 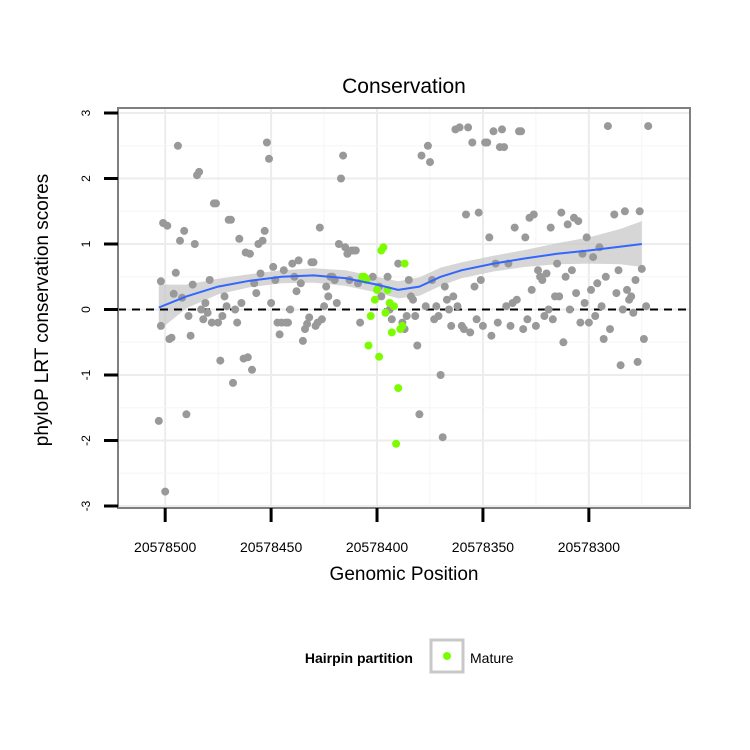 I want to click on x-axis-label: Genomic Position, so click(x=404, y=574).